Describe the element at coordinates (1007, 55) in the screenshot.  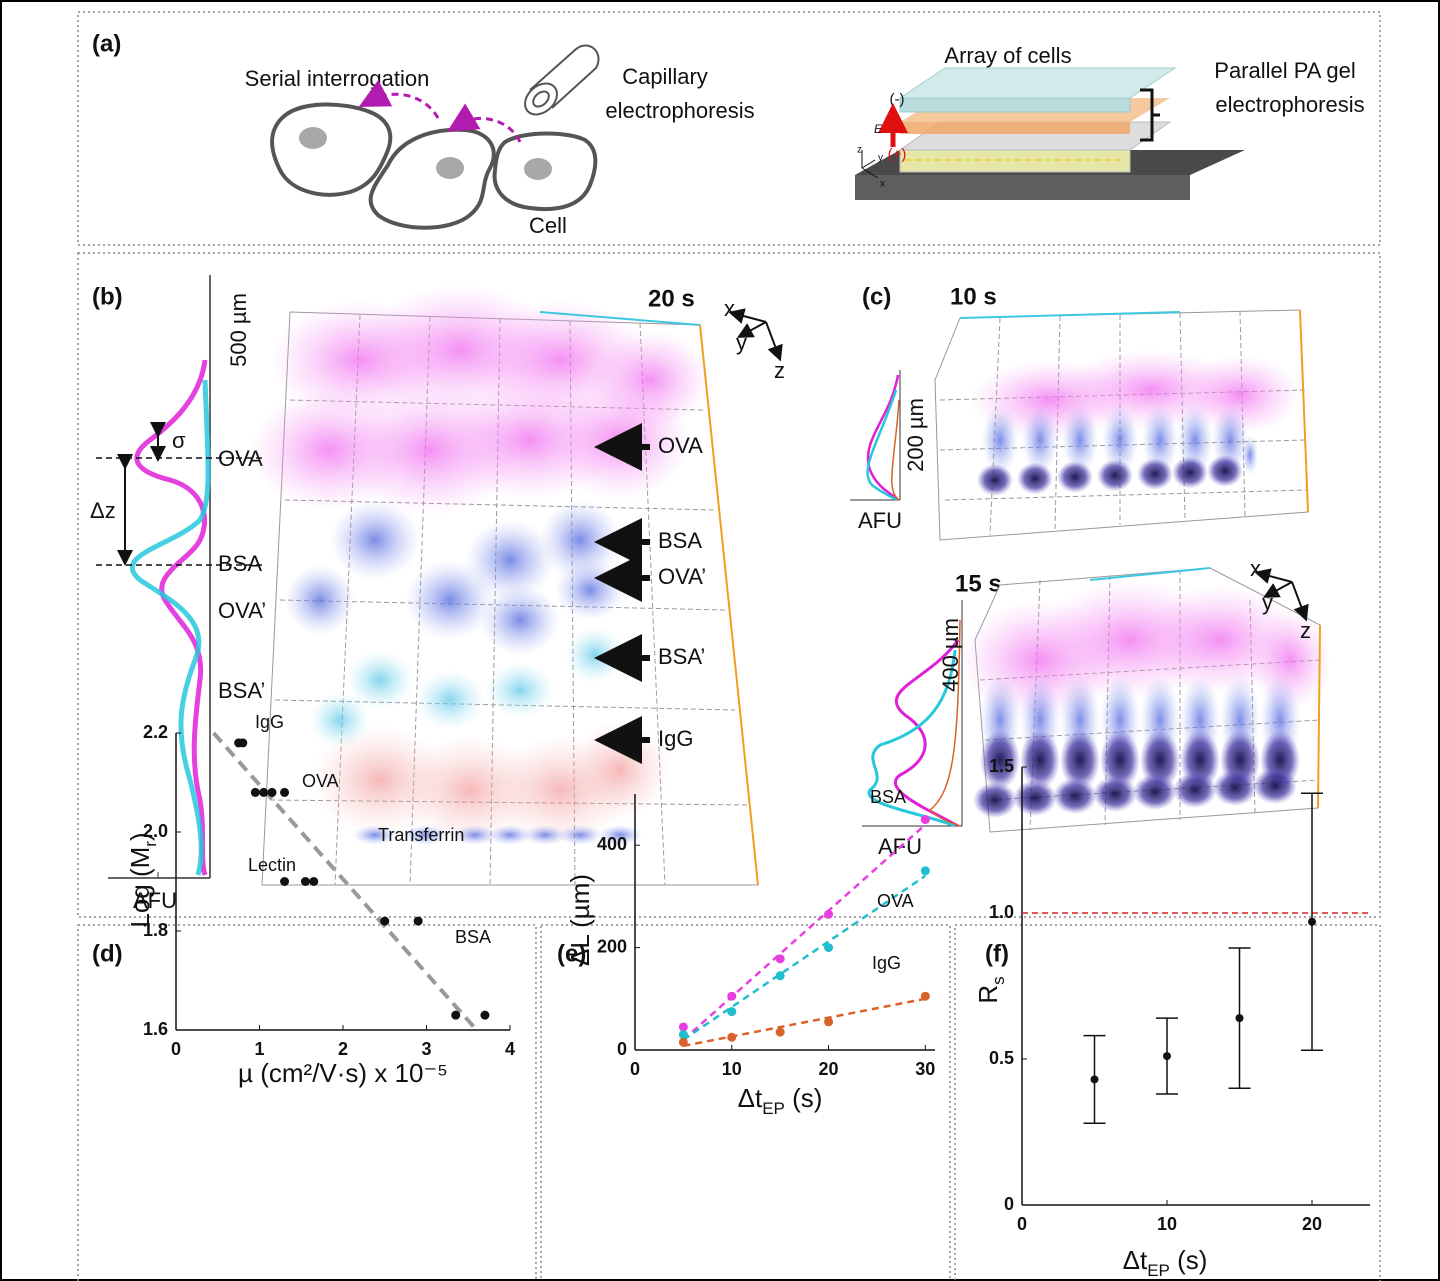
I see `label: Array of cells` at that location.